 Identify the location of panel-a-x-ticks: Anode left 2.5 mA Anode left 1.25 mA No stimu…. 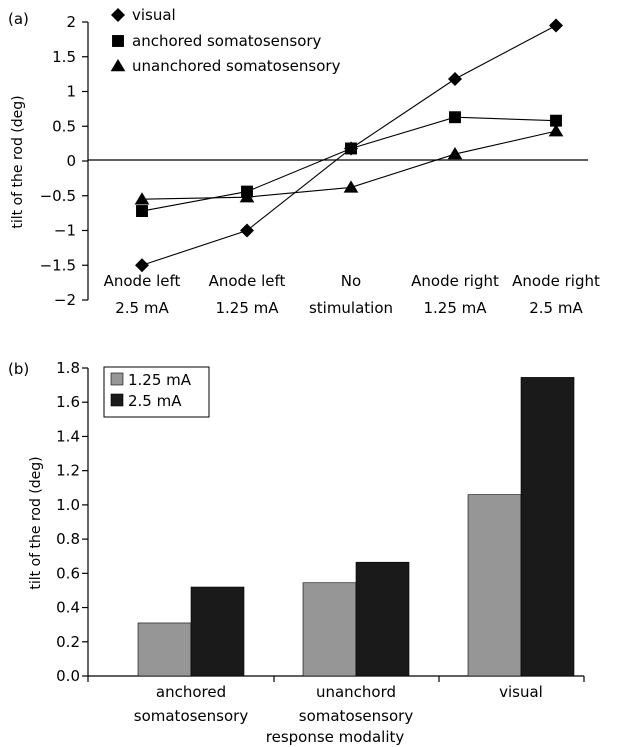
(352, 294).